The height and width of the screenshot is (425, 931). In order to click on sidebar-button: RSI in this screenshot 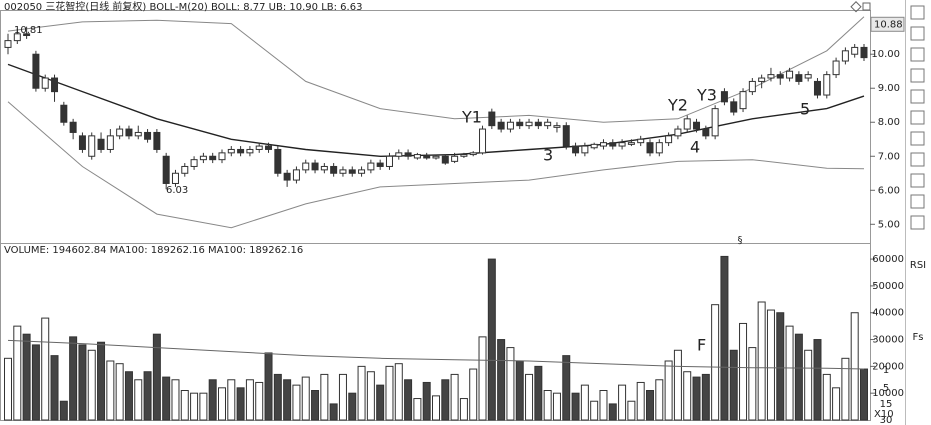, I will do `click(918, 265)`.